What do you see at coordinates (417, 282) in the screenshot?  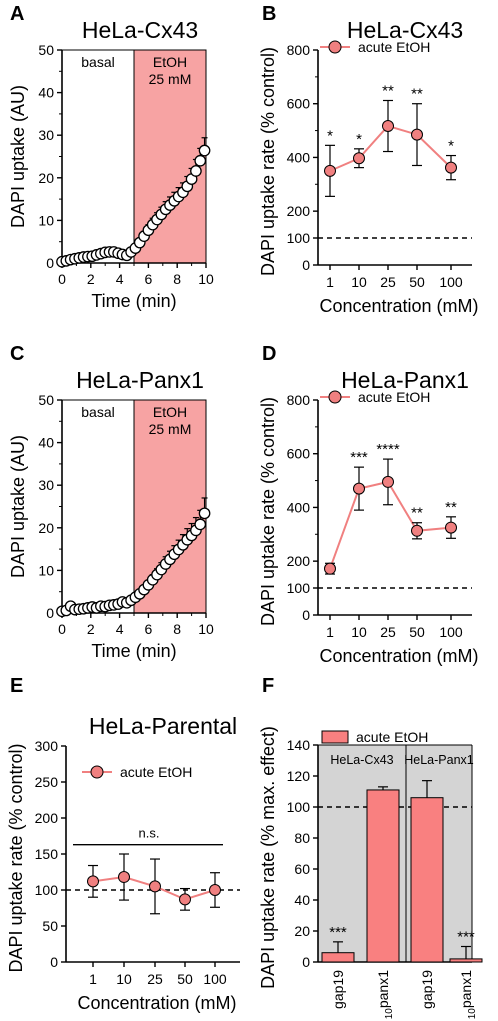 I see `x-tick-label: 50` at bounding box center [417, 282].